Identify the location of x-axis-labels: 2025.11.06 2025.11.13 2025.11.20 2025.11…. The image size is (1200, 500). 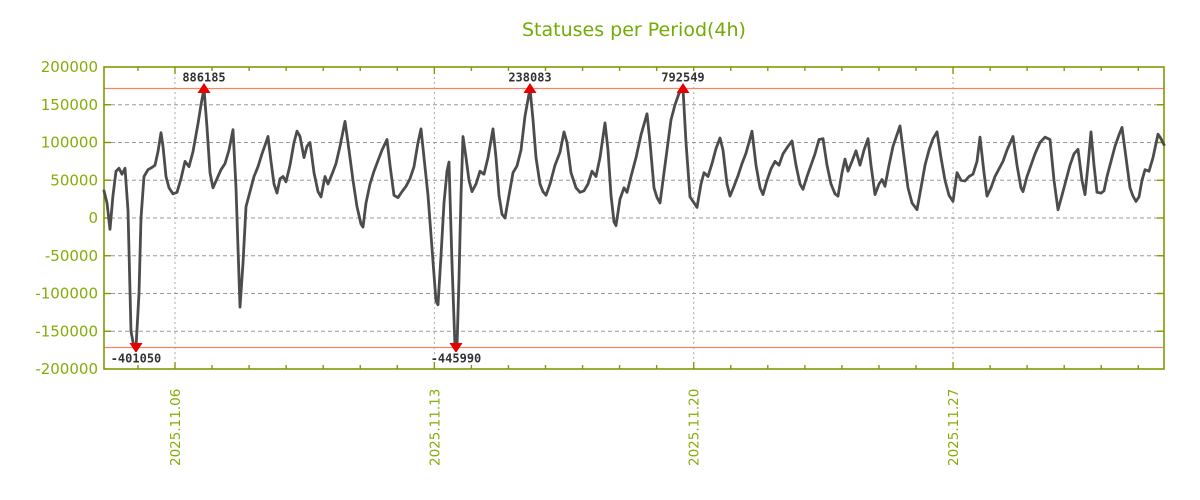
(565, 427).